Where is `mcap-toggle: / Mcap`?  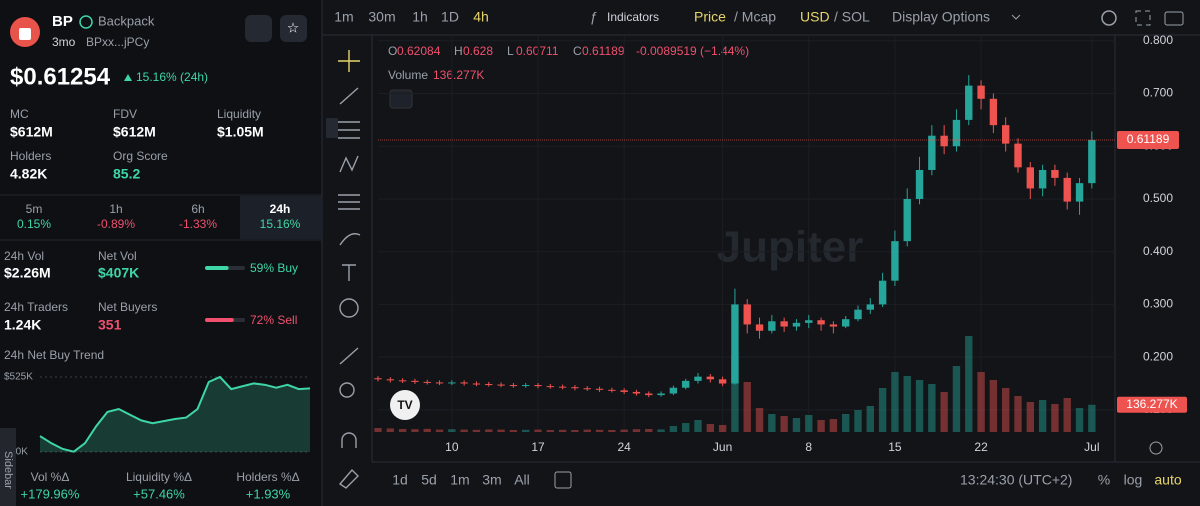
mcap-toggle: / Mcap is located at coordinates (755, 17).